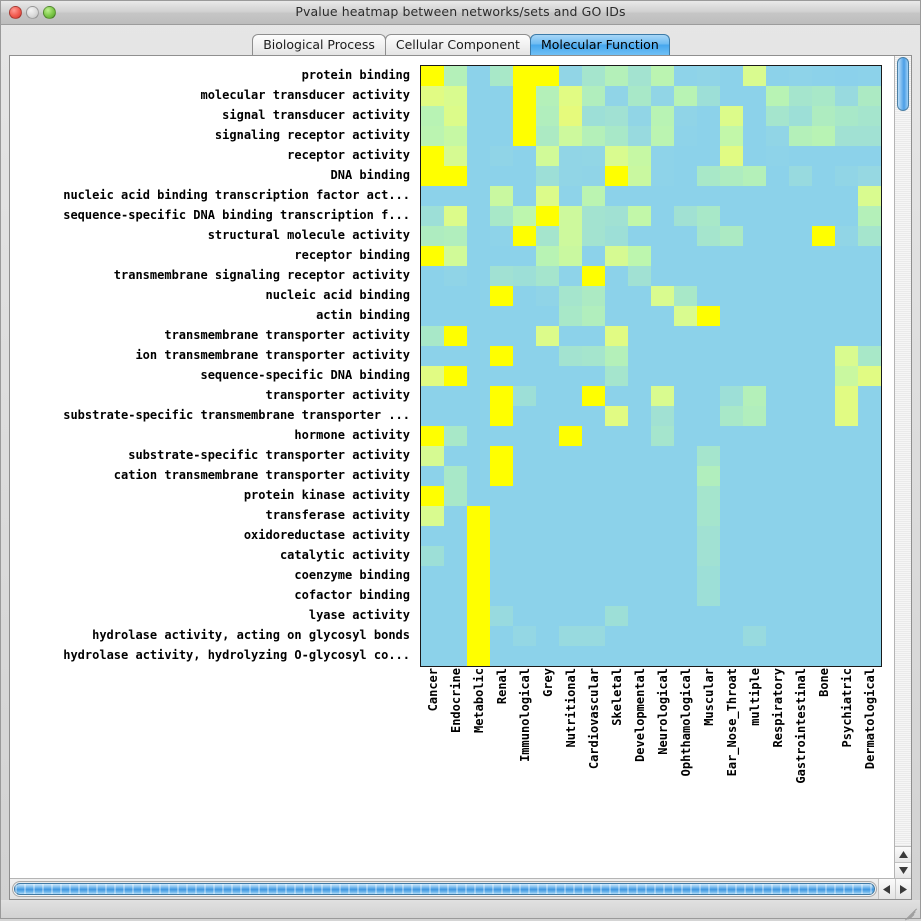 The width and height of the screenshot is (921, 921). I want to click on tab-molecular-function: Molecular Function, so click(599, 44).